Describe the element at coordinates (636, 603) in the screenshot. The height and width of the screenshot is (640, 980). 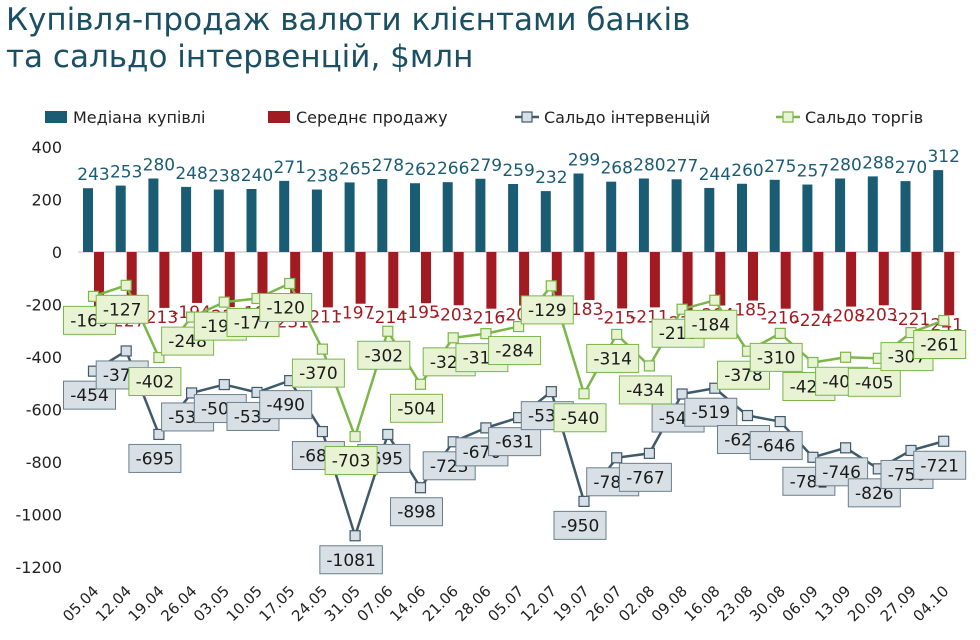
I see `x-tick-label: 02.08` at that location.